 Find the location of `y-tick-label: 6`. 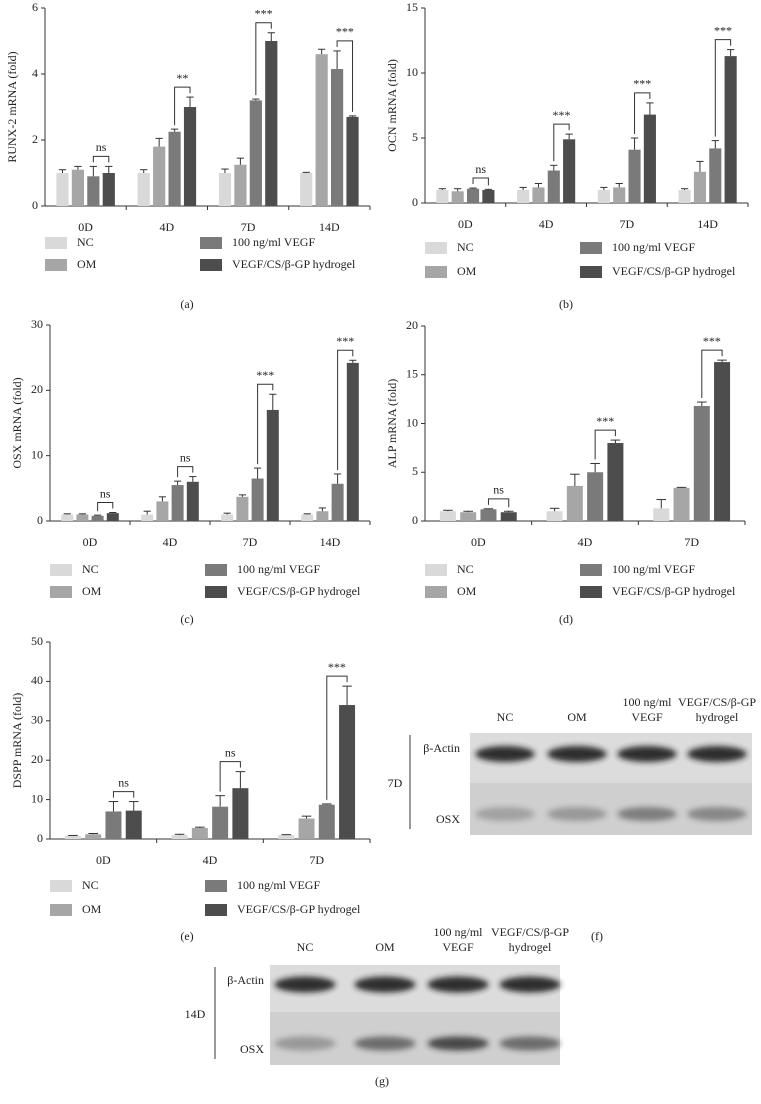

y-tick-label: 6 is located at coordinates (35, 7).